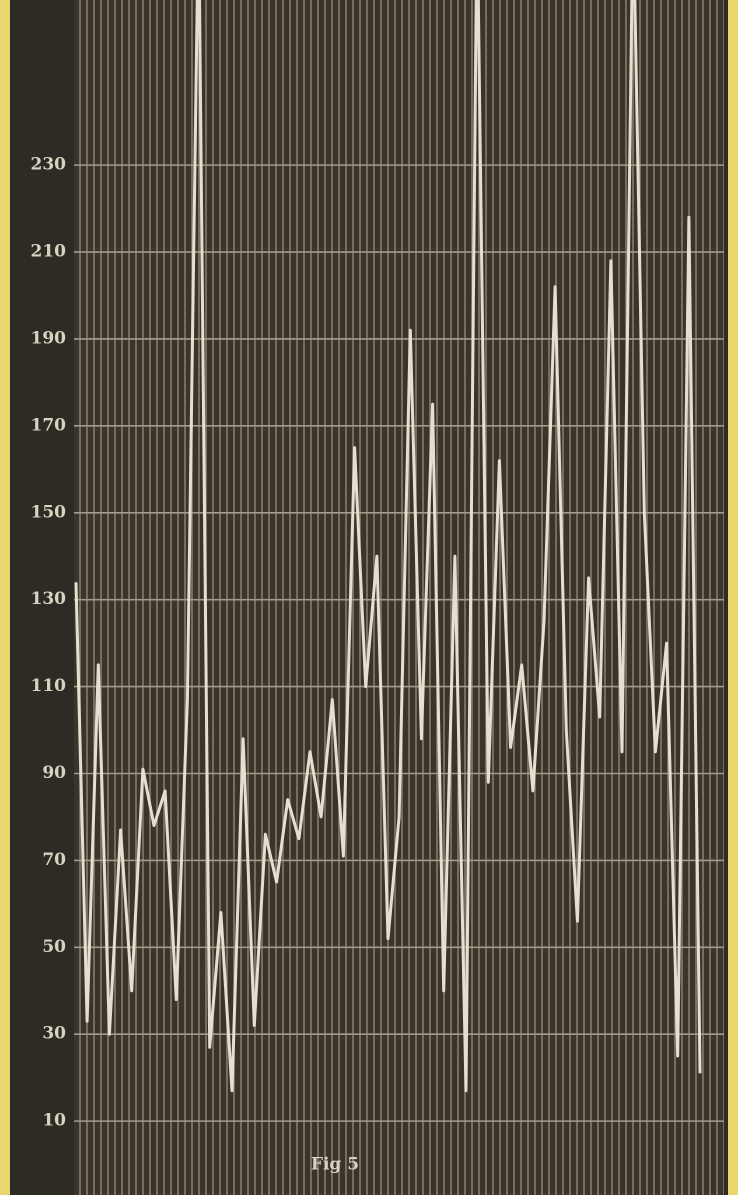  Describe the element at coordinates (54, 1121) in the screenshot. I see `y-tick-label: 10` at that location.